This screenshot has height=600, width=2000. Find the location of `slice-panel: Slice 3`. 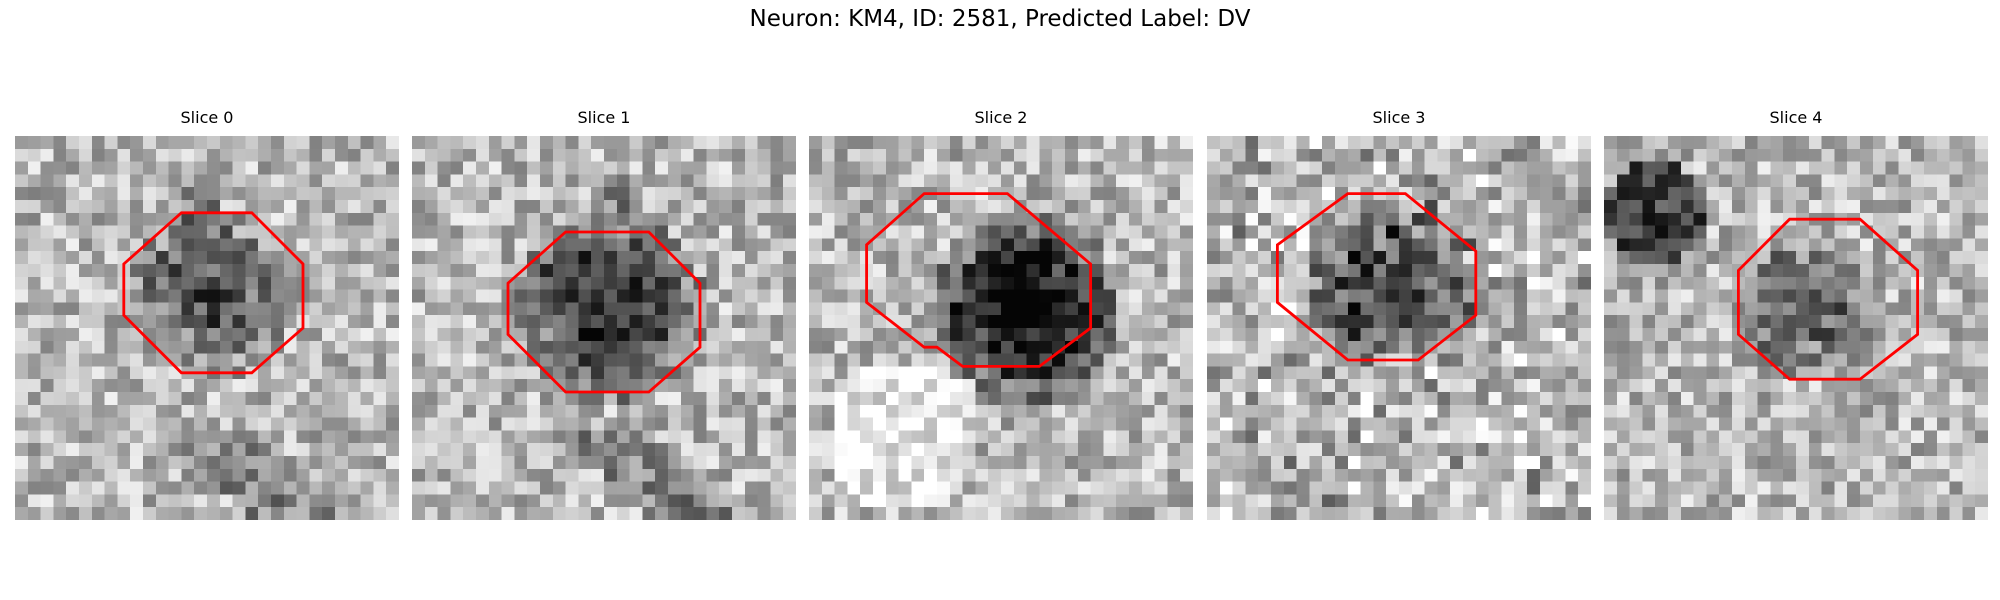

slice-panel: Slice 3 is located at coordinates (1399, 313).